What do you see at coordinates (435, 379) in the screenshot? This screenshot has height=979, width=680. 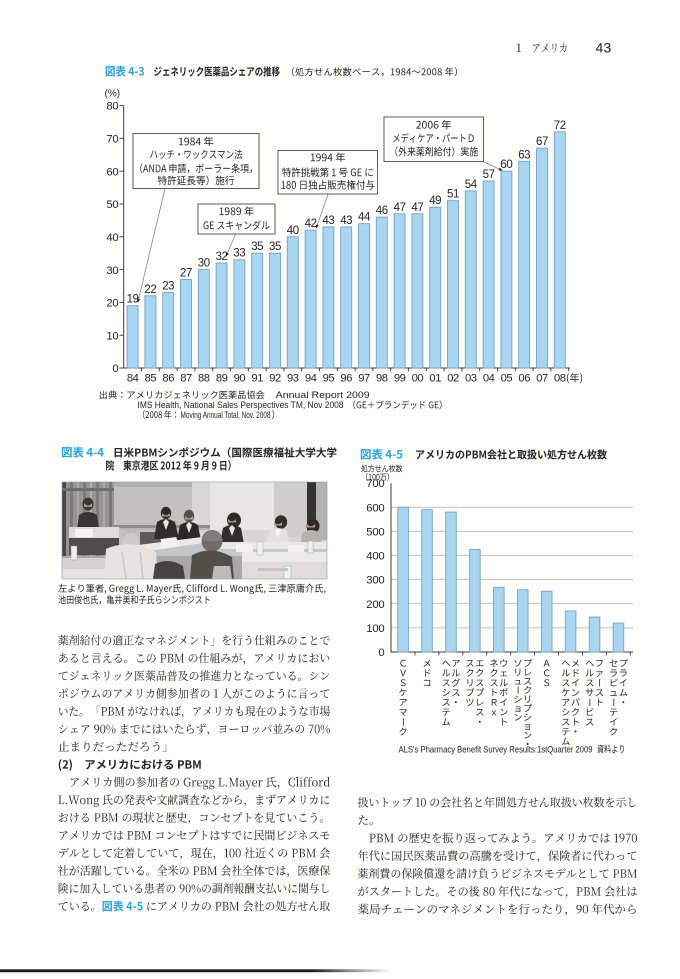 I see `svg-text: 01` at bounding box center [435, 379].